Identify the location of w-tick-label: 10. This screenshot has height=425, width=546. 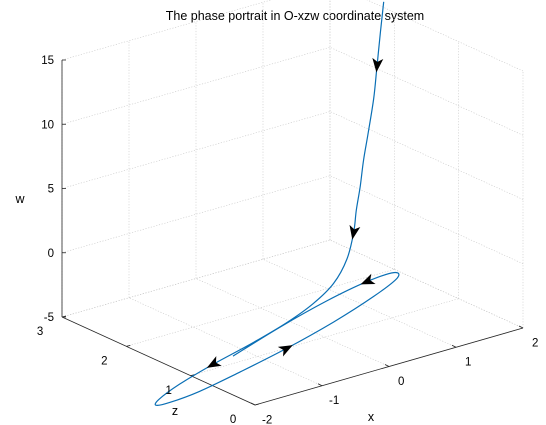
(47, 125).